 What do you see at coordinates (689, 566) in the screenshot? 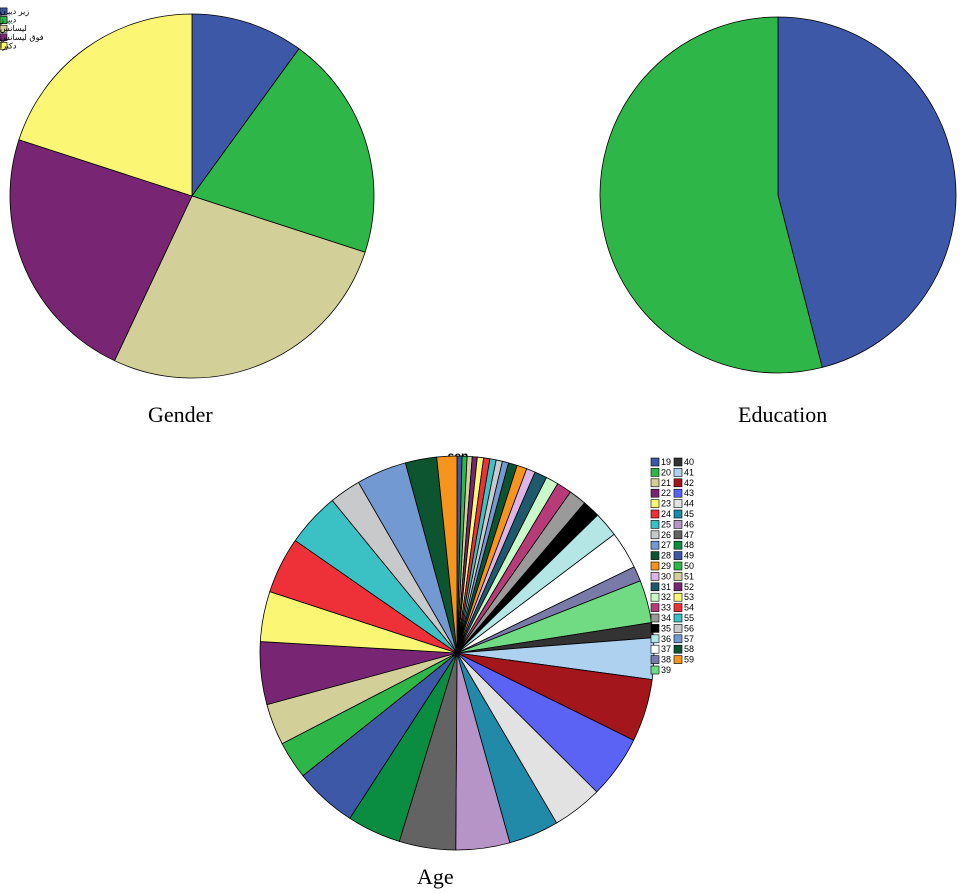
I see `age-legend-label-31: 50` at bounding box center [689, 566].